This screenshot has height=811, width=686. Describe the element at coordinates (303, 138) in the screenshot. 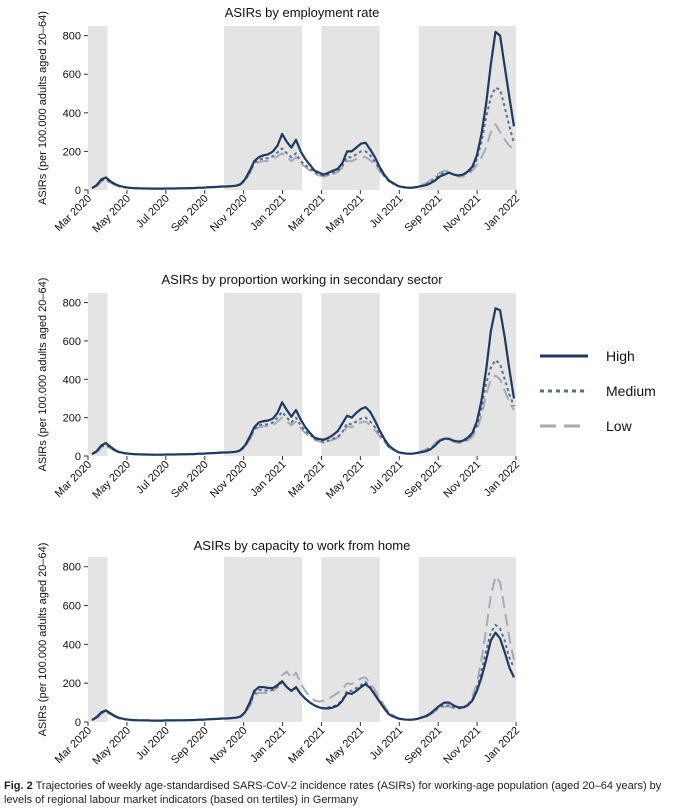

I see `series-line-medium` at that location.